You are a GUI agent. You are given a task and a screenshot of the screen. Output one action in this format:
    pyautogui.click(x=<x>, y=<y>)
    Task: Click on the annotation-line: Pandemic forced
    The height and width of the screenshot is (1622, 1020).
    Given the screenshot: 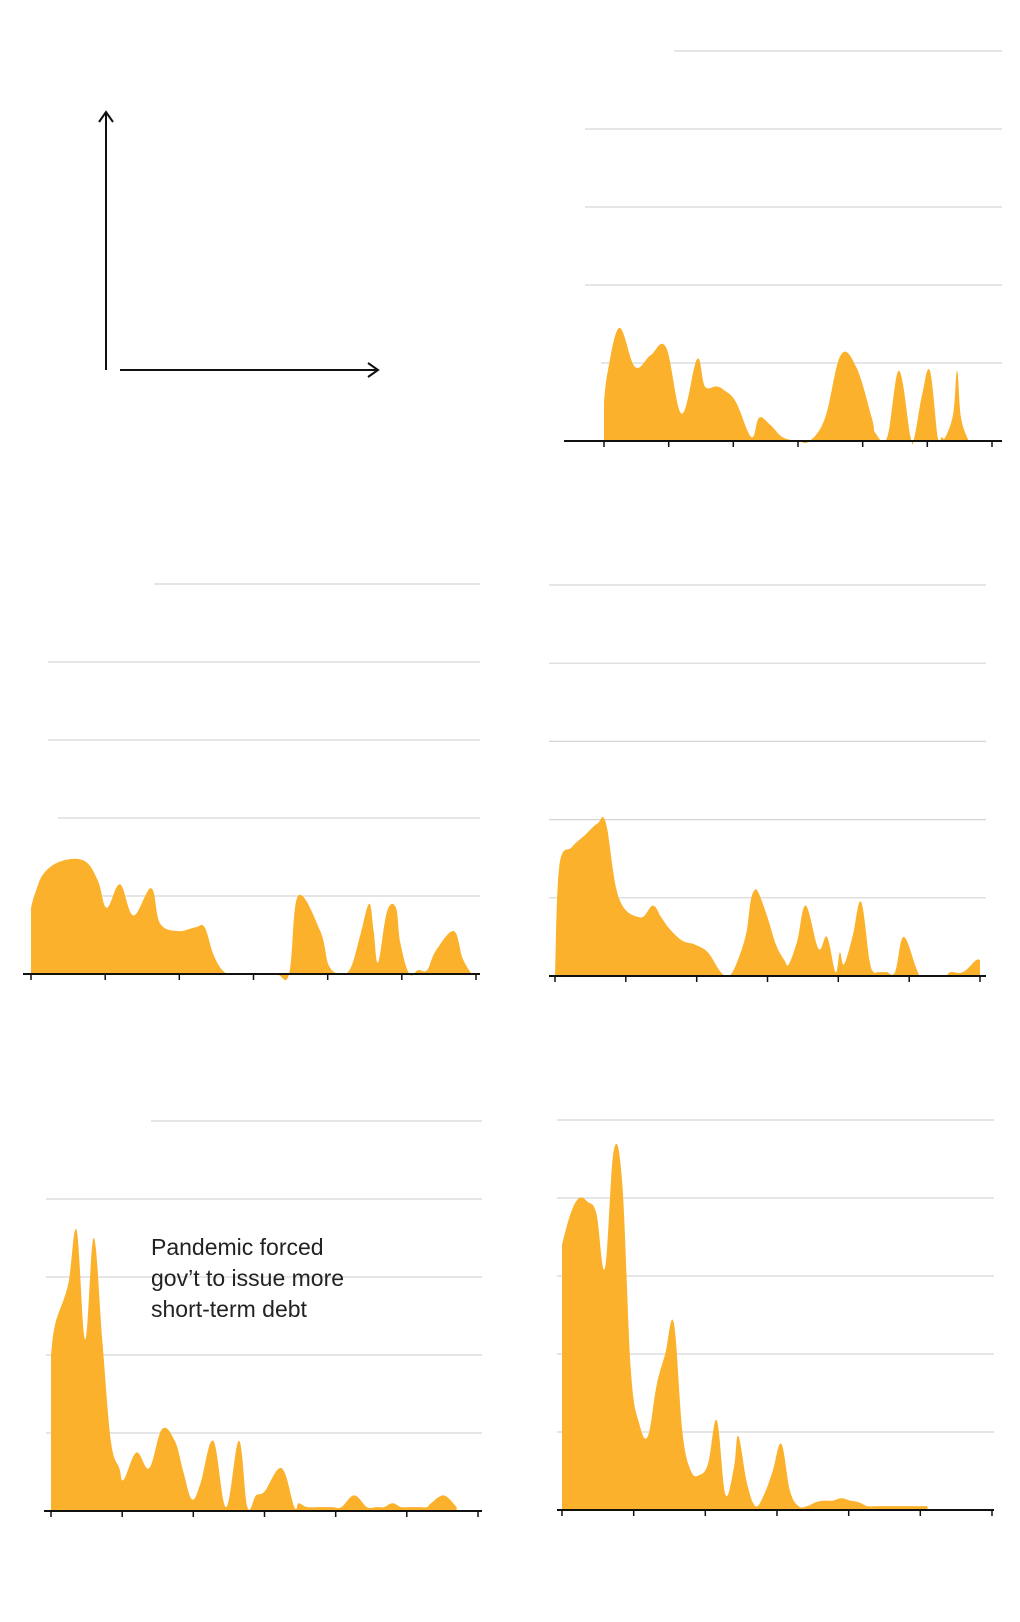 What is the action you would take?
    pyautogui.click(x=237, y=1247)
    